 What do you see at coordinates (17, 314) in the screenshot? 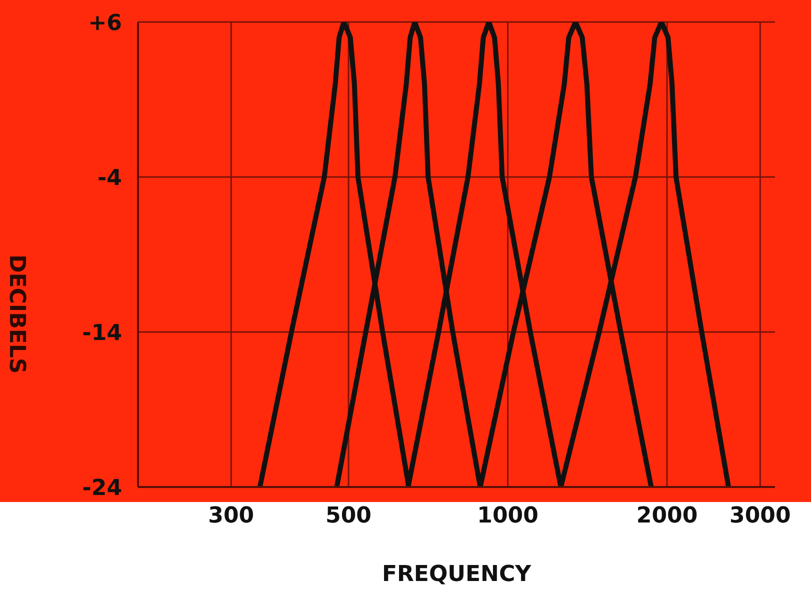
I see `y-axis-title: DECIBELS` at bounding box center [17, 314].